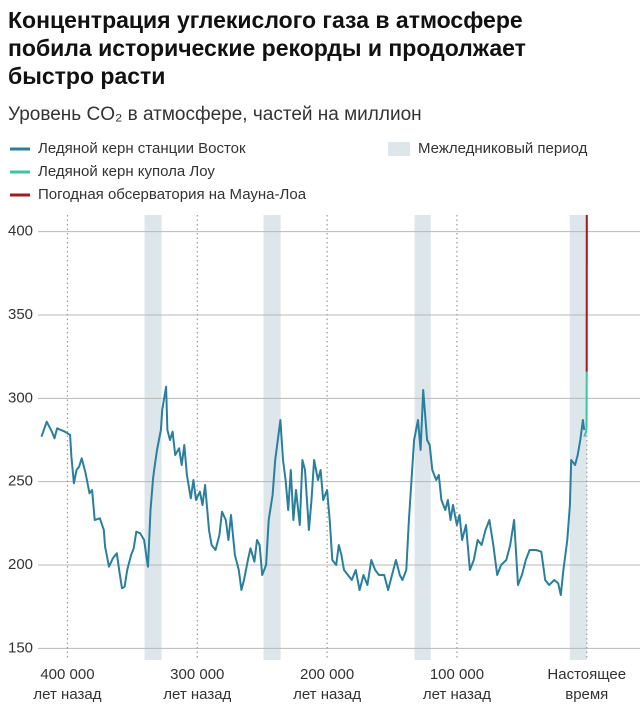 The width and height of the screenshot is (640, 705). Describe the element at coordinates (399, 149) in the screenshot. I see `legend-swatch` at that location.